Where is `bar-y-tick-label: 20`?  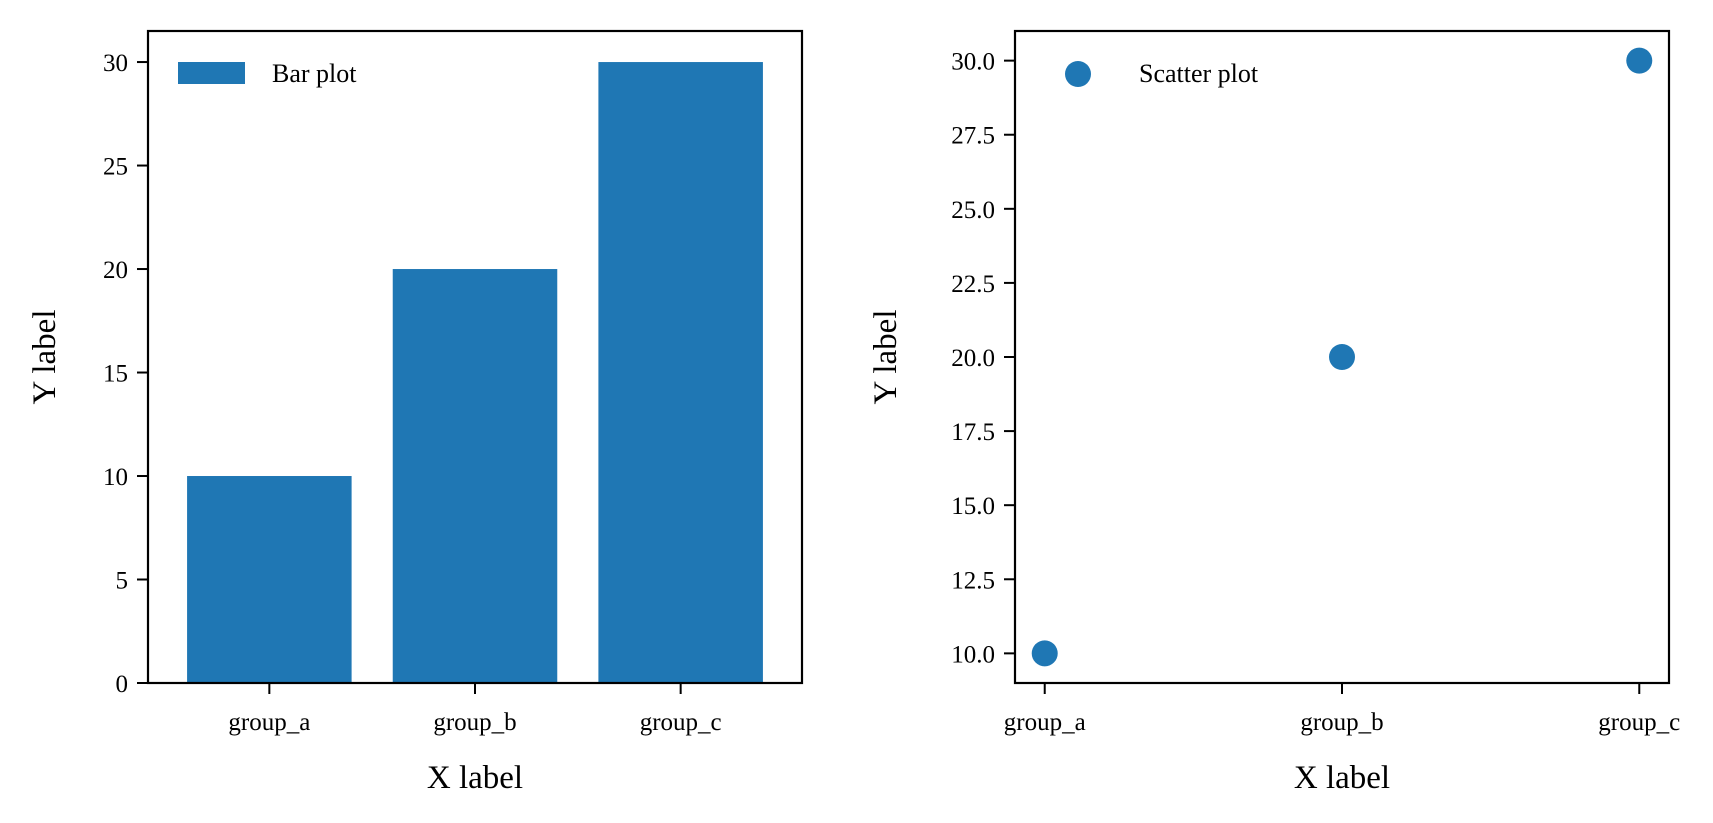 bar-y-tick-label: 20 is located at coordinates (115, 270).